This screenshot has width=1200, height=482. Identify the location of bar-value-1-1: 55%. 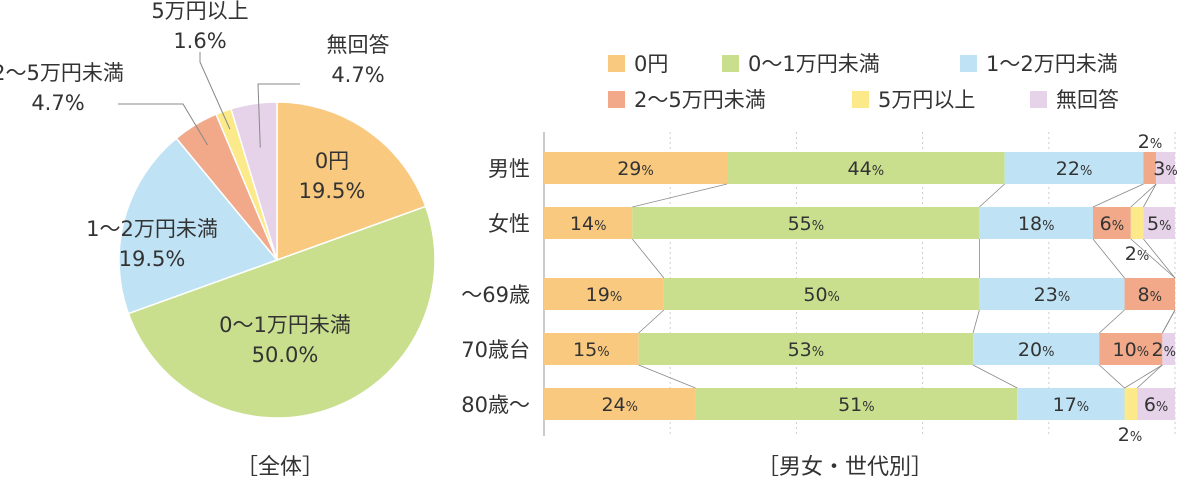
(806, 224).